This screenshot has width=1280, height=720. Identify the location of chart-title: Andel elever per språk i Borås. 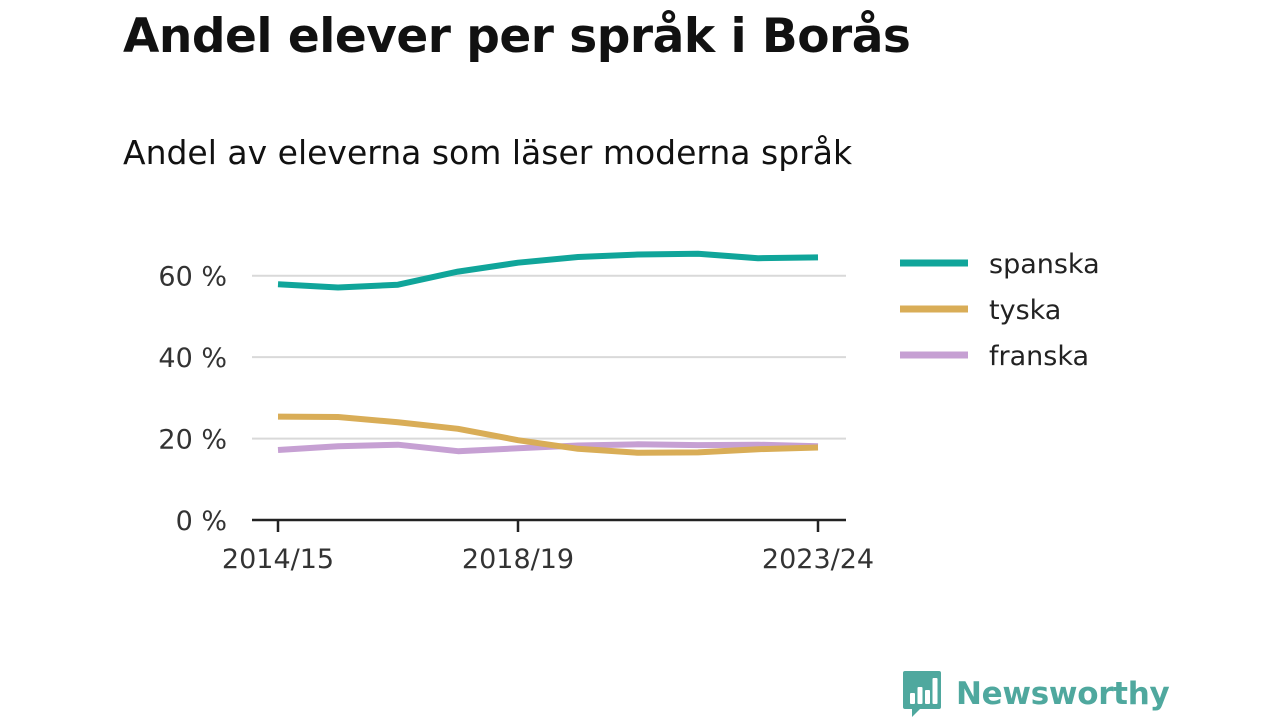
(517, 36).